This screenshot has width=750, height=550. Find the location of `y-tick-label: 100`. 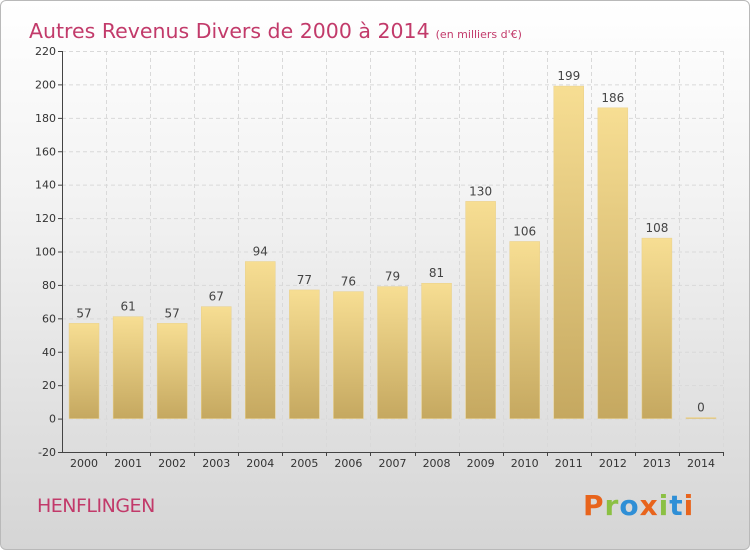

y-tick-label: 100 is located at coordinates (45, 252).